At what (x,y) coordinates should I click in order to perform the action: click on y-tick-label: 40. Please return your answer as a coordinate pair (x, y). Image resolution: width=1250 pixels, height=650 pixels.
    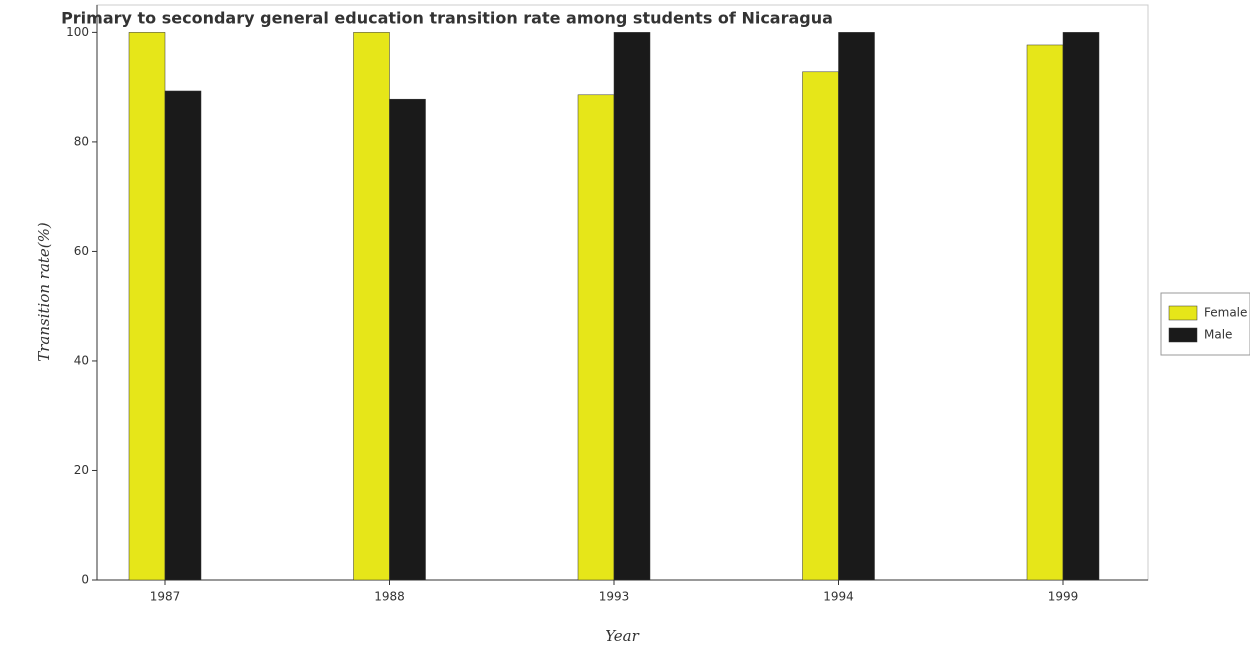
    Looking at the image, I should click on (81, 360).